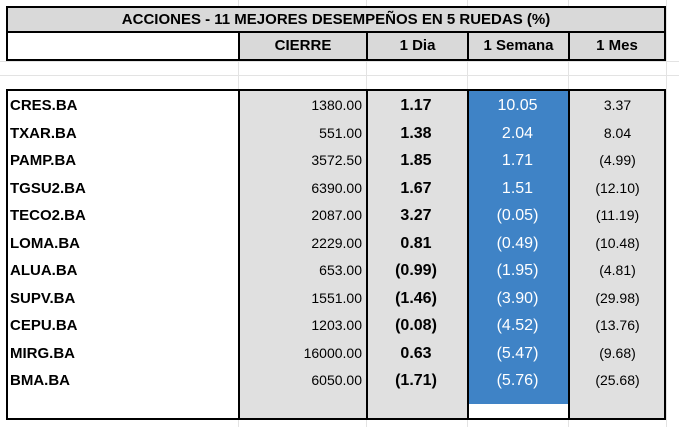 The height and width of the screenshot is (427, 679). What do you see at coordinates (617, 47) in the screenshot?
I see `header-month: 1 Mes` at bounding box center [617, 47].